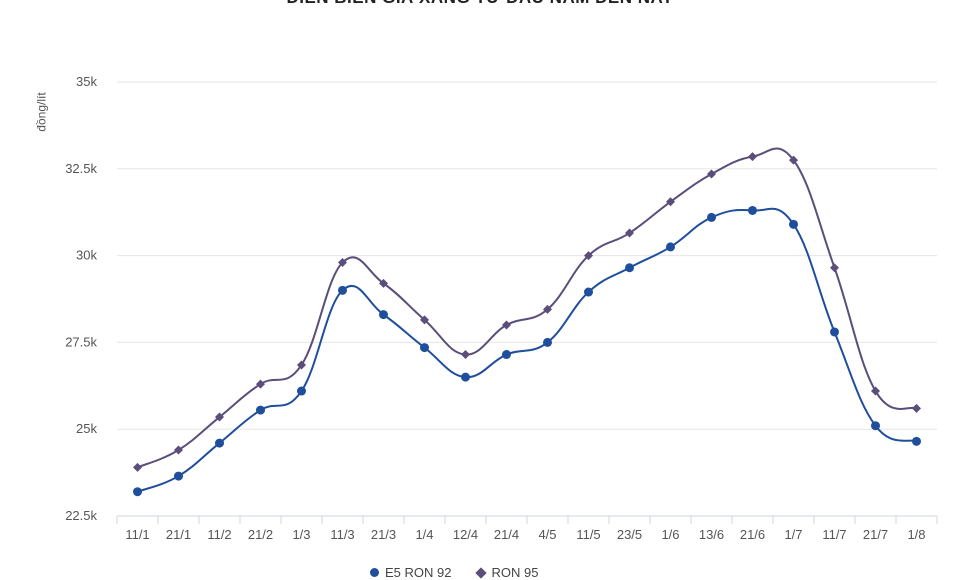 The height and width of the screenshot is (580, 960). Describe the element at coordinates (481, 572) in the screenshot. I see `legend-marker-ron95` at that location.